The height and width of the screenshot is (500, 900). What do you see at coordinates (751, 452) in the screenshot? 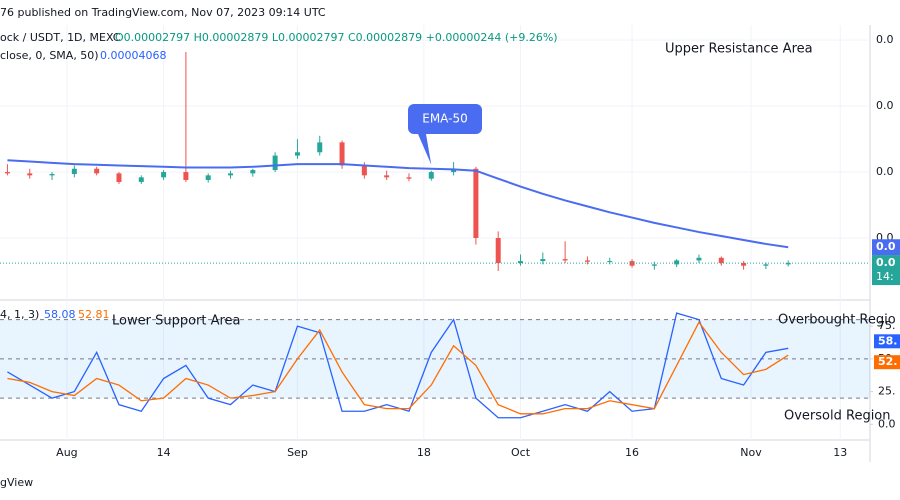
I see `x-tick-label: Nov` at bounding box center [751, 452].